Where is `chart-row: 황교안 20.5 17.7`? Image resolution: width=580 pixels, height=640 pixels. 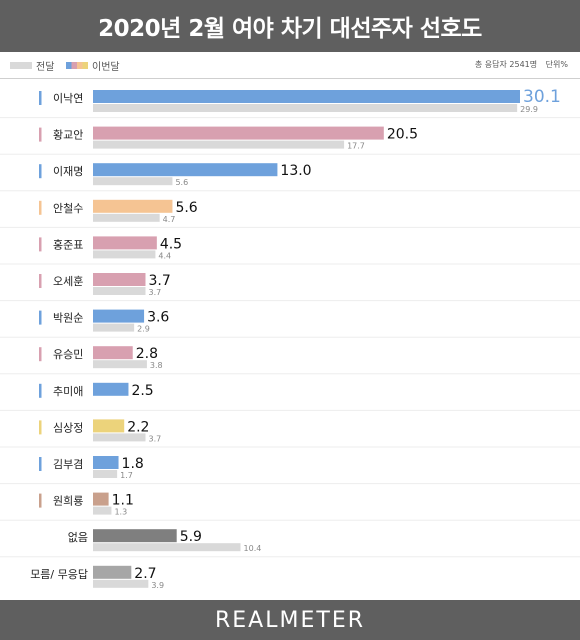
chart-row: 황교안 20.5 17.7 is located at coordinates (290, 134).